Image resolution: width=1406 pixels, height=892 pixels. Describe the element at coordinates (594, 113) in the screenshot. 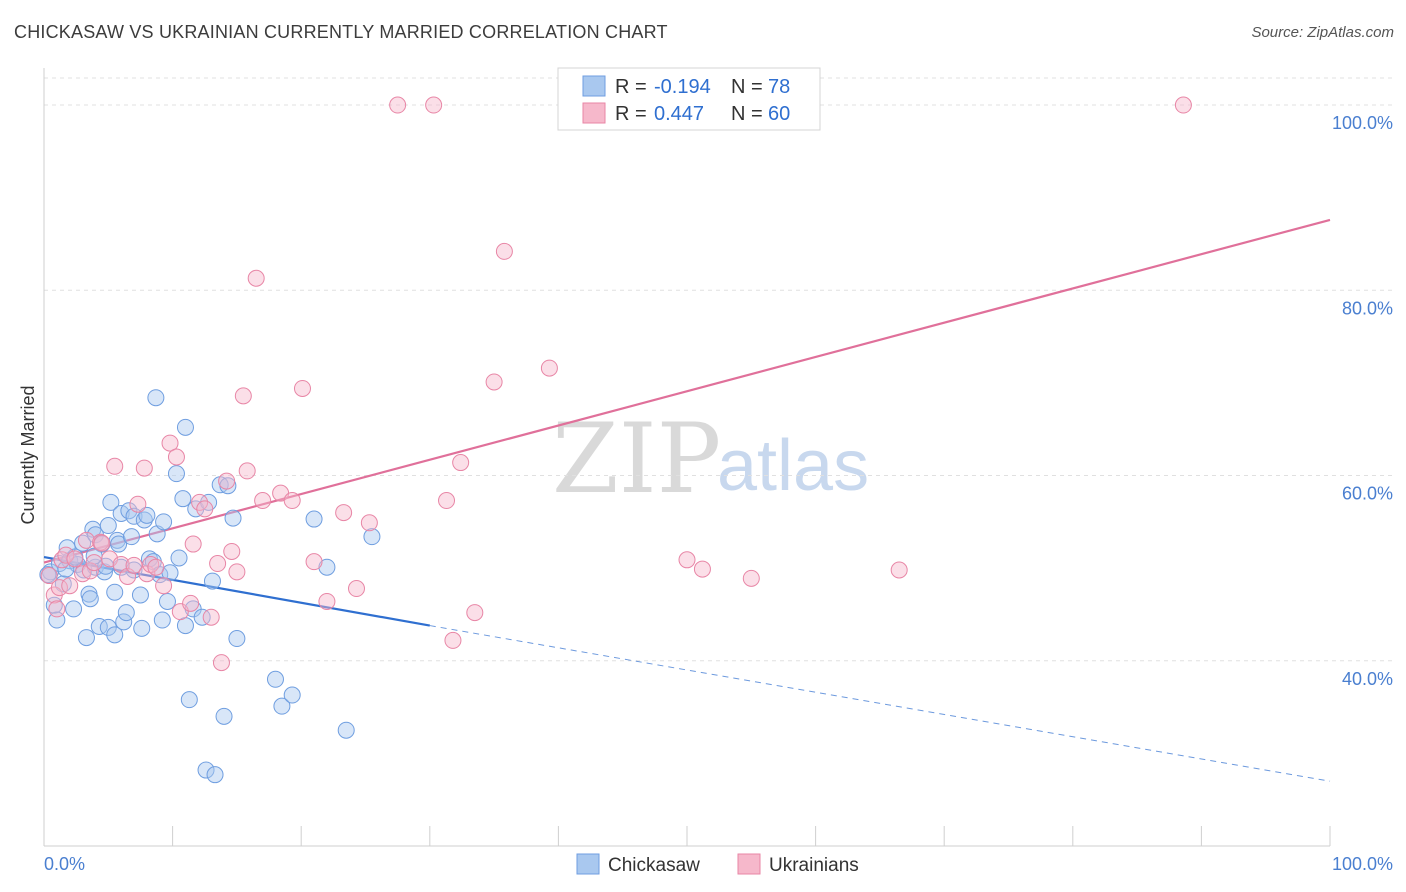

I see `legend-swatch-ukrainians` at that location.